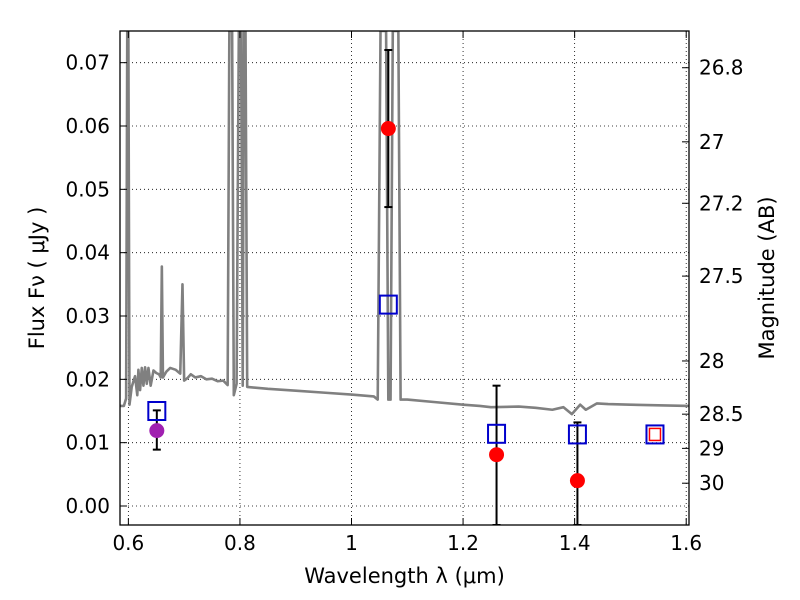 The image size is (800, 600). What do you see at coordinates (87, 253) in the screenshot?
I see `y-tick-label: 0.04` at bounding box center [87, 253].